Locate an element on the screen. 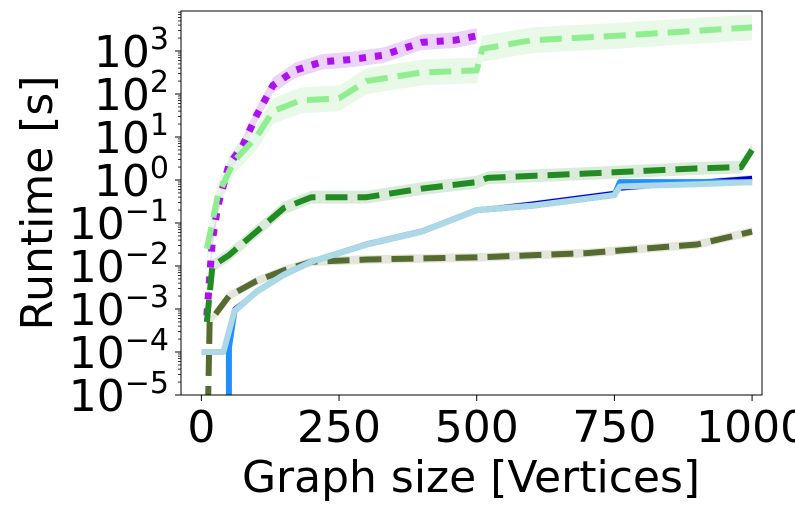 The height and width of the screenshot is (509, 795). x-tick-label: 500 is located at coordinates (477, 427).